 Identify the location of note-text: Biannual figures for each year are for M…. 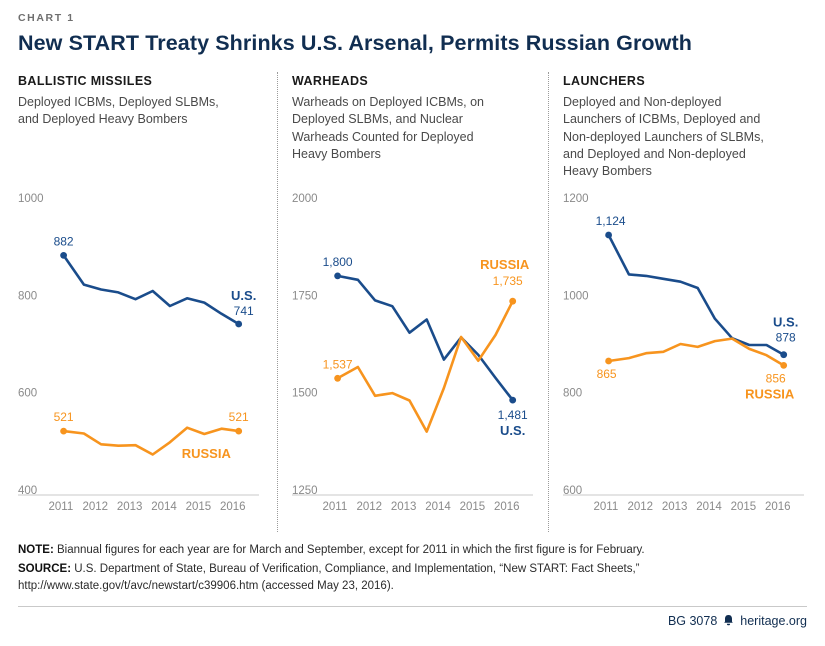
(350, 550).